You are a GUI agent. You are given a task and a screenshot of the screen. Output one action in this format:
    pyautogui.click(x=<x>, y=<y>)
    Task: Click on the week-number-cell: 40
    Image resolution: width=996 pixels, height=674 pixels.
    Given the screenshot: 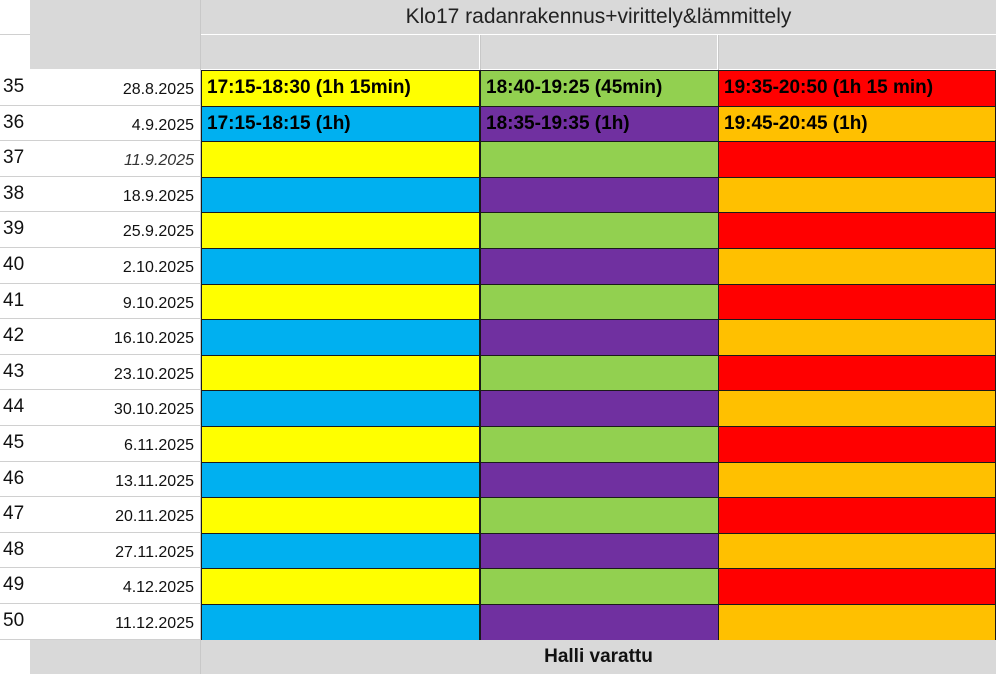 What is the action you would take?
    pyautogui.click(x=15, y=266)
    